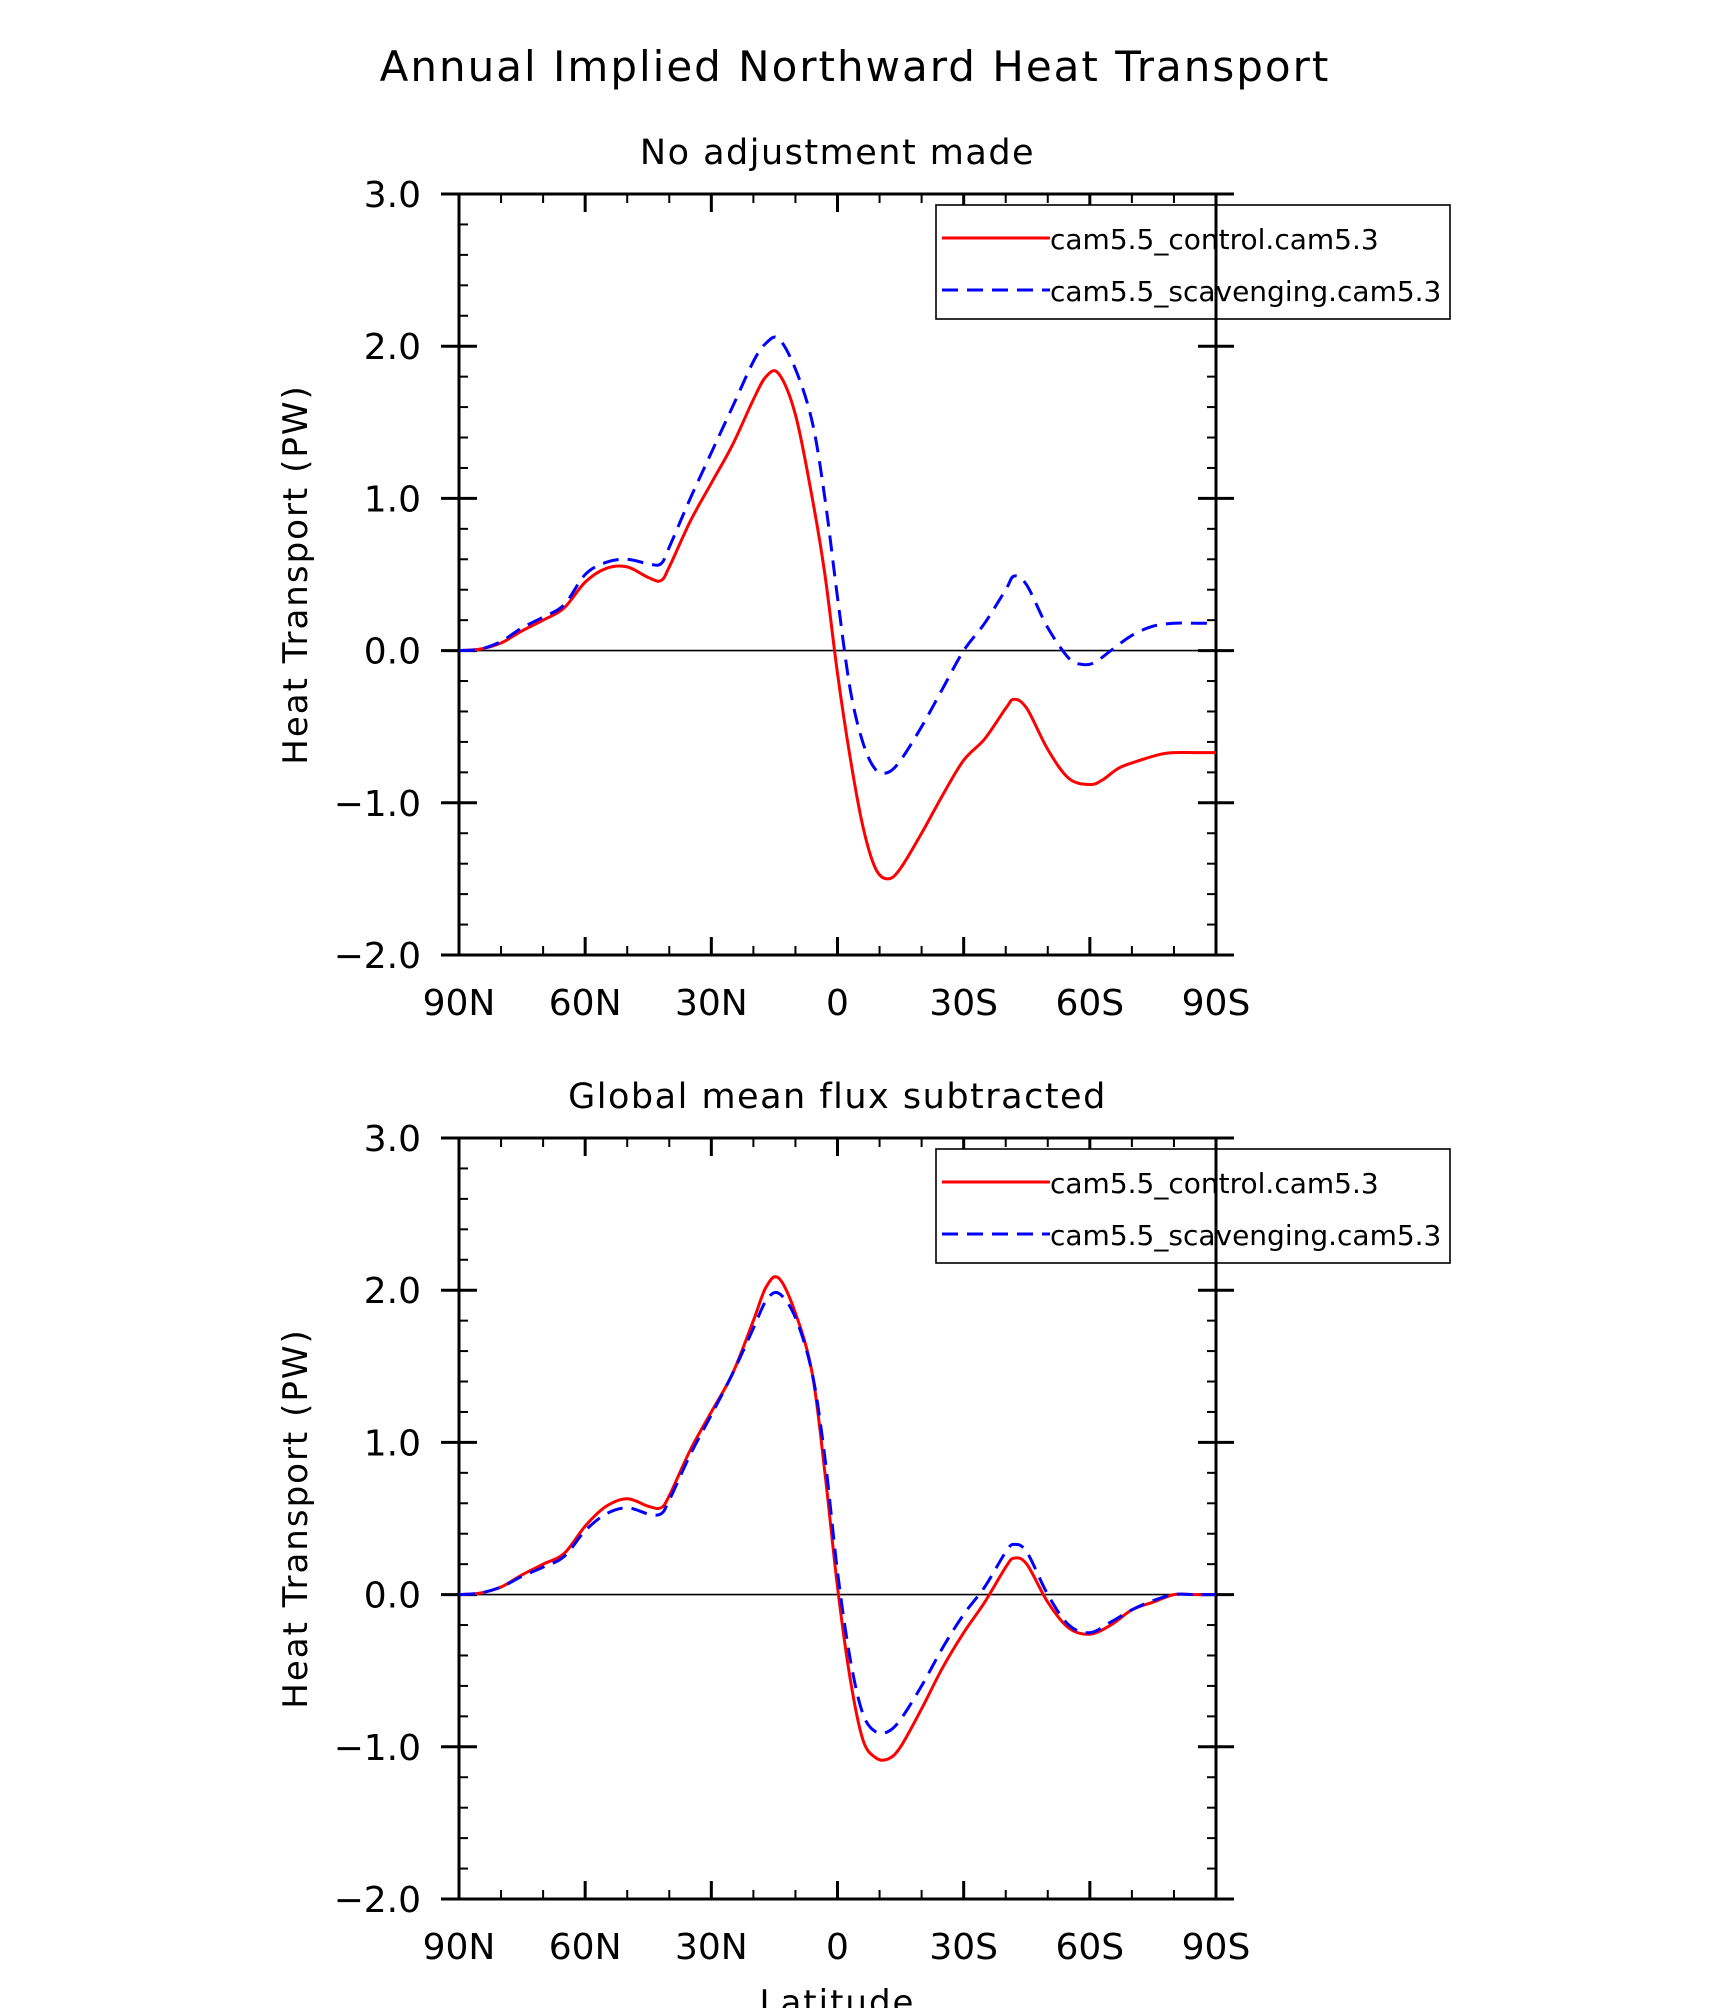  What do you see at coordinates (838, 1995) in the screenshot?
I see `x-axis-label: Latitude` at bounding box center [838, 1995].